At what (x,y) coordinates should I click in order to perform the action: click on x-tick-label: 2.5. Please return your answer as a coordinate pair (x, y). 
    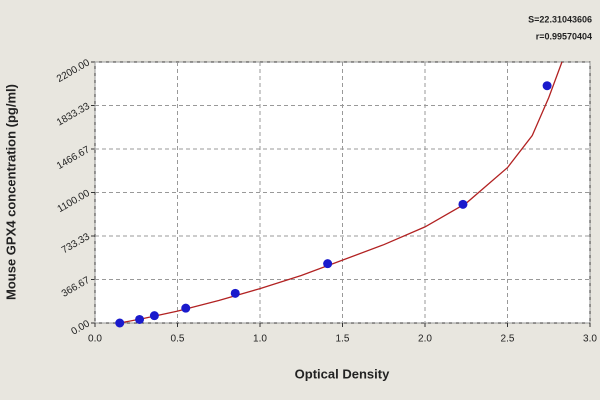
    Looking at the image, I should click on (508, 339).